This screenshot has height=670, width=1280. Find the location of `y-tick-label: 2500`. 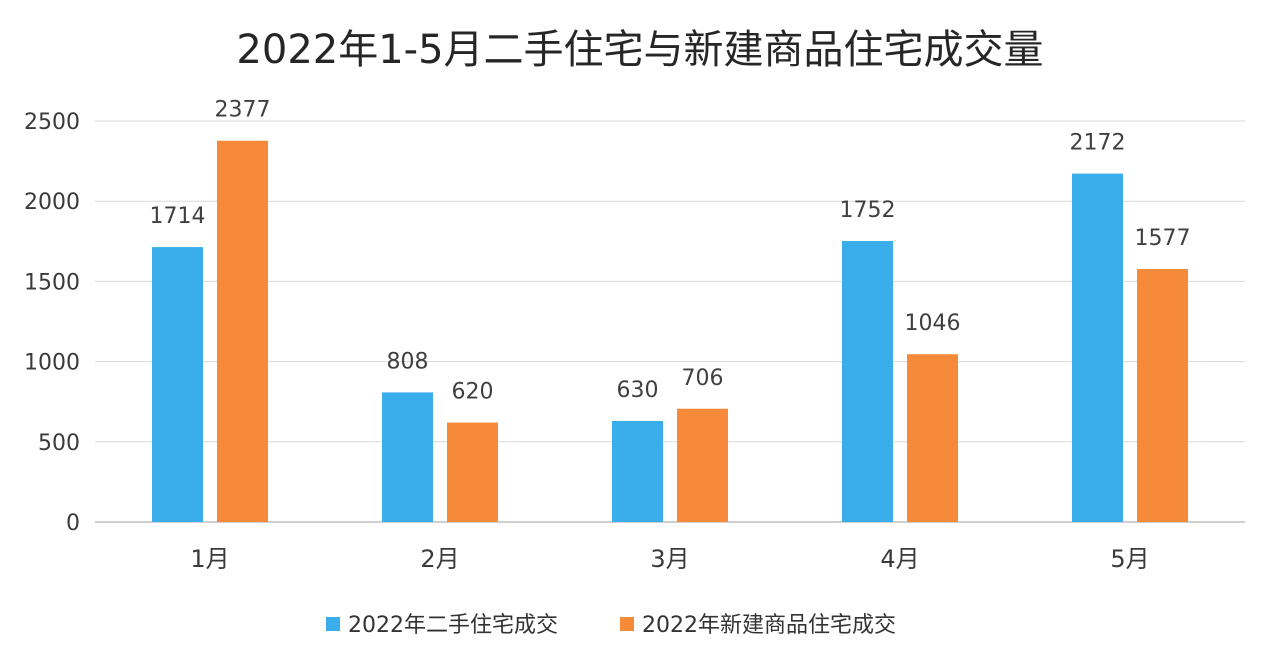

y-tick-label: 2500 is located at coordinates (52, 122).